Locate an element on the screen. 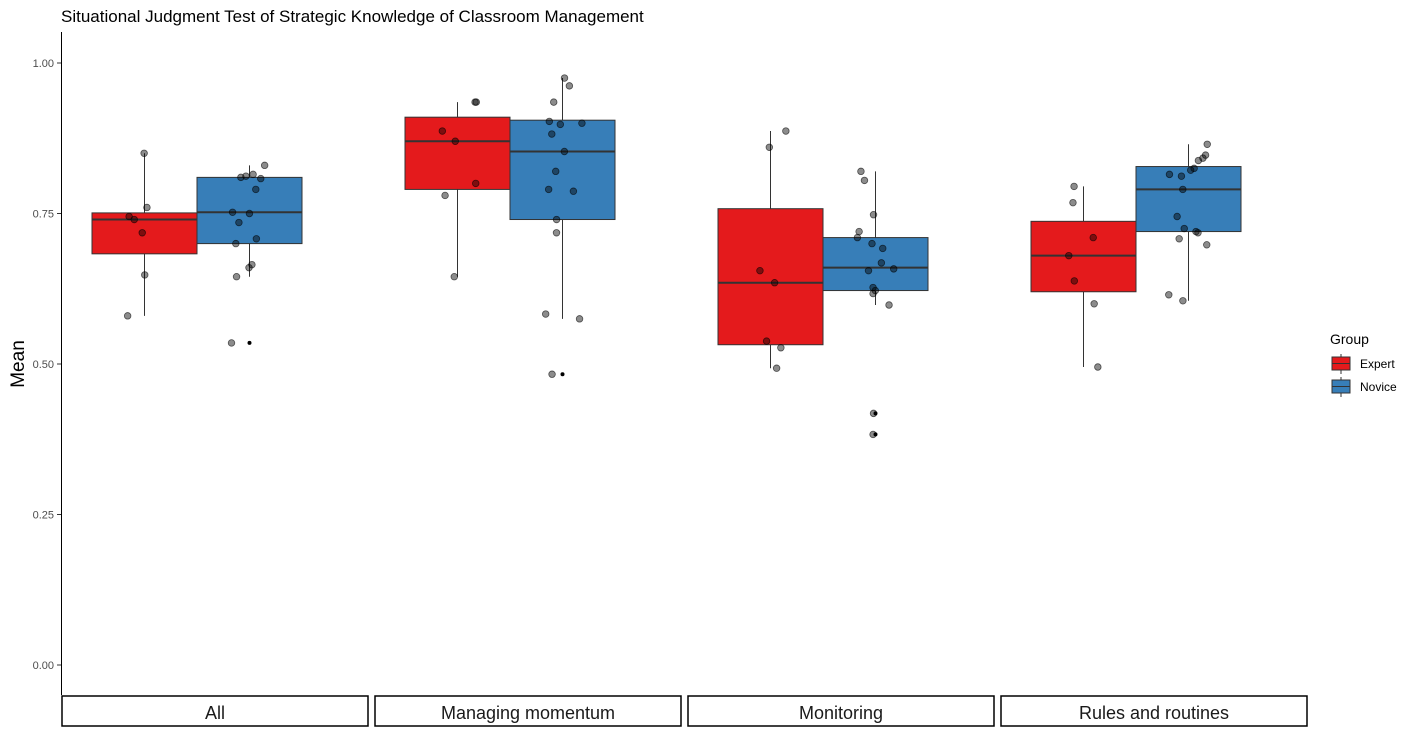 The height and width of the screenshot is (756, 1412). facet-strip-label: All is located at coordinates (215, 713).